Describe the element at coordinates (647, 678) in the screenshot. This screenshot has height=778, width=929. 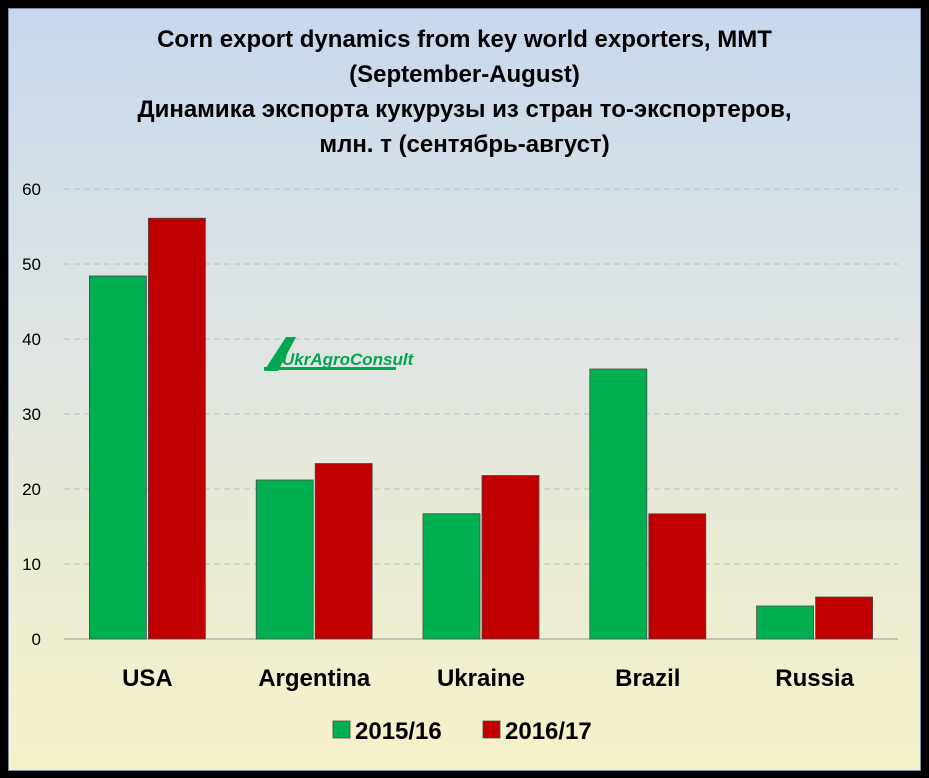
I see `x-tick-label: Brazil` at that location.